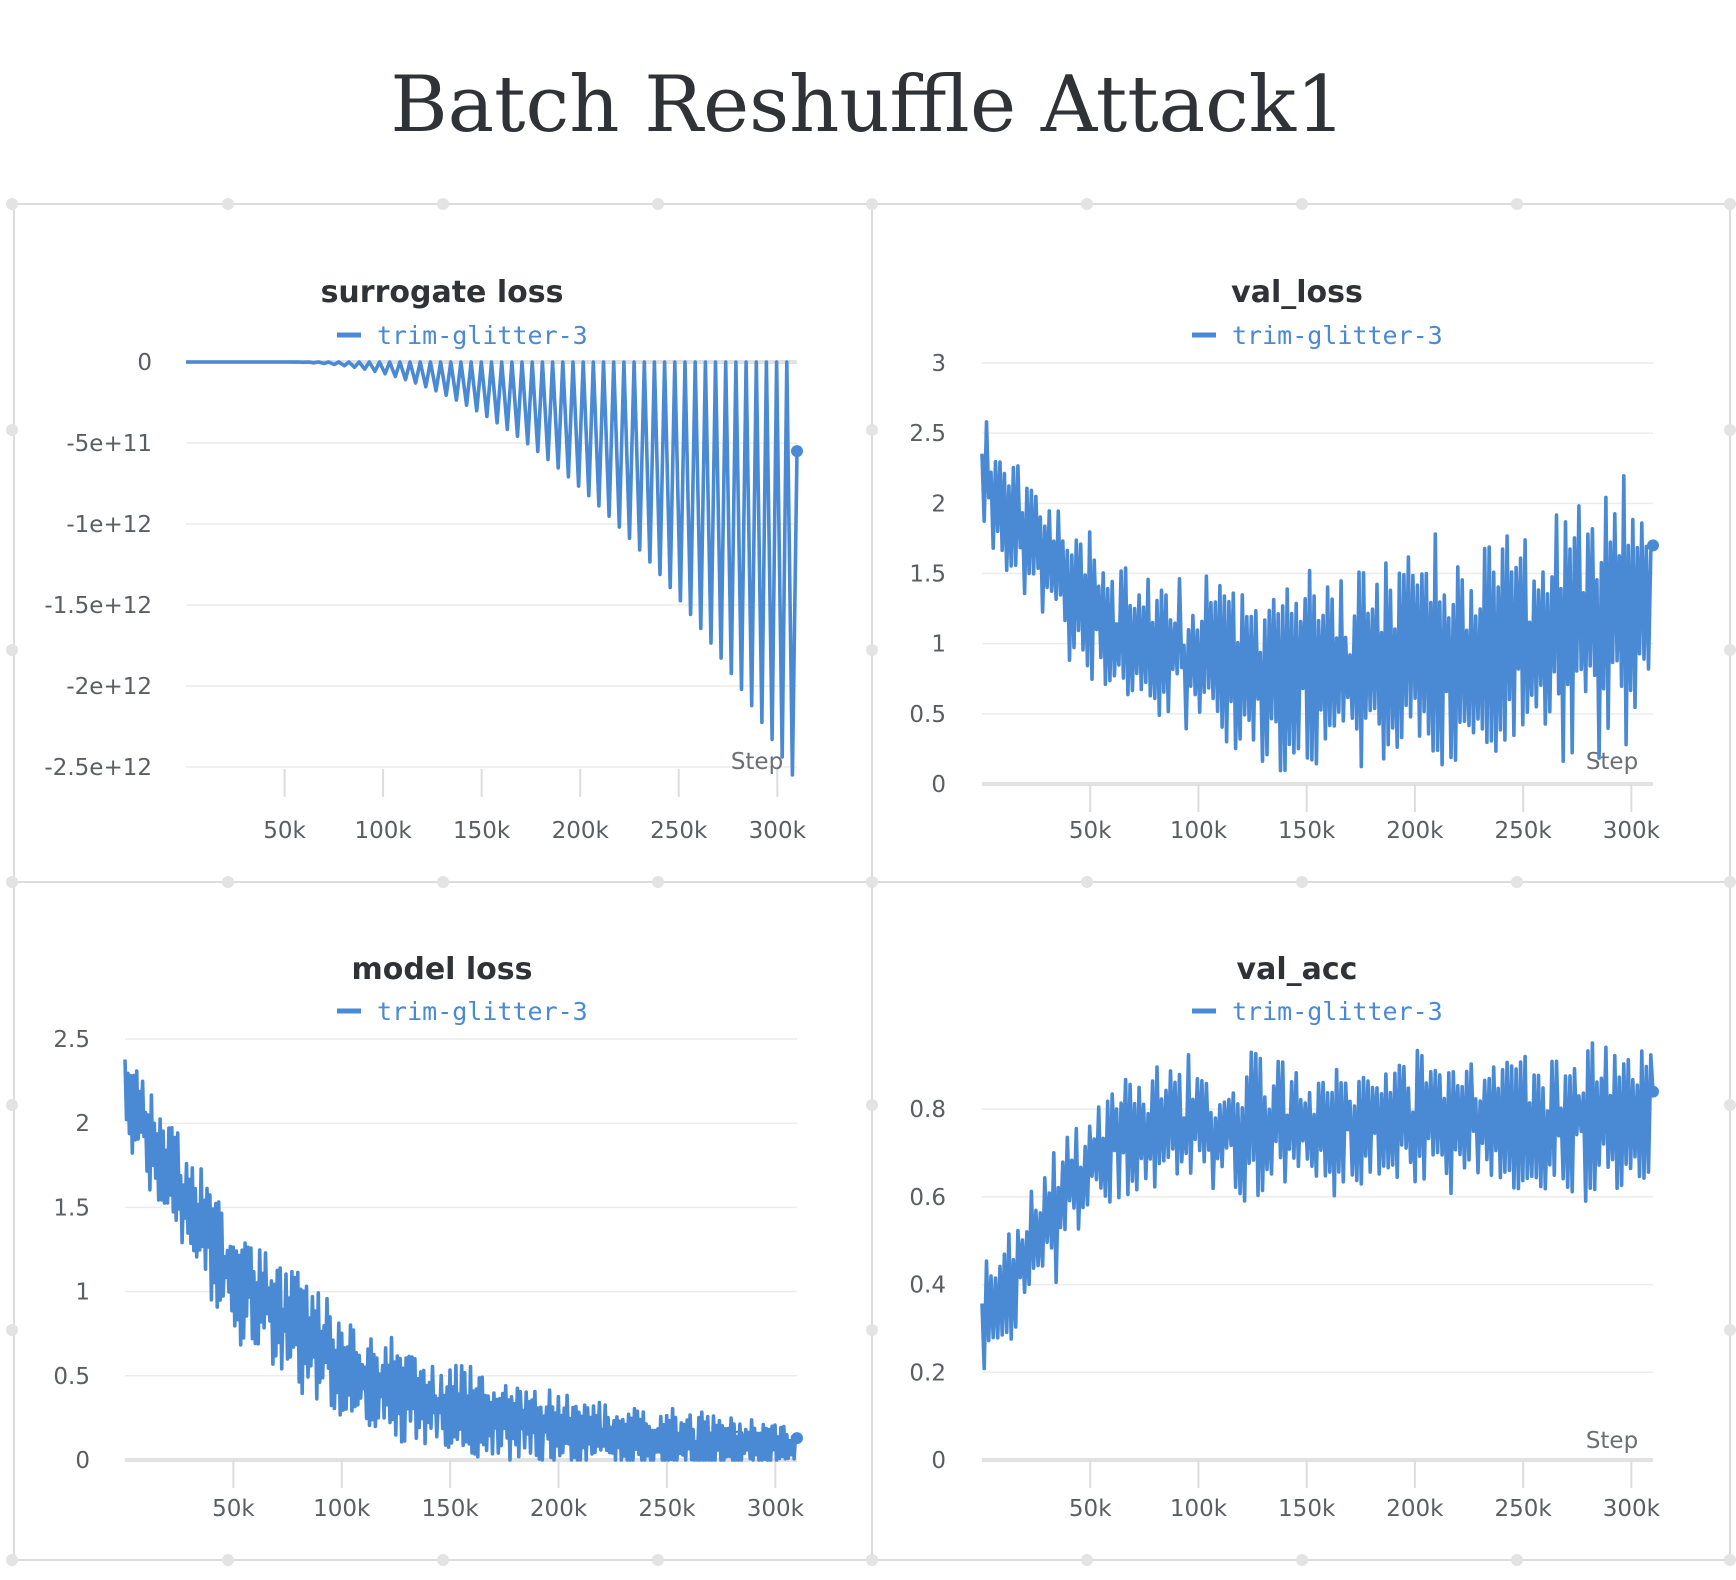  Describe the element at coordinates (109, 525) in the screenshot. I see `y-tick-label: -1e+12` at that location.